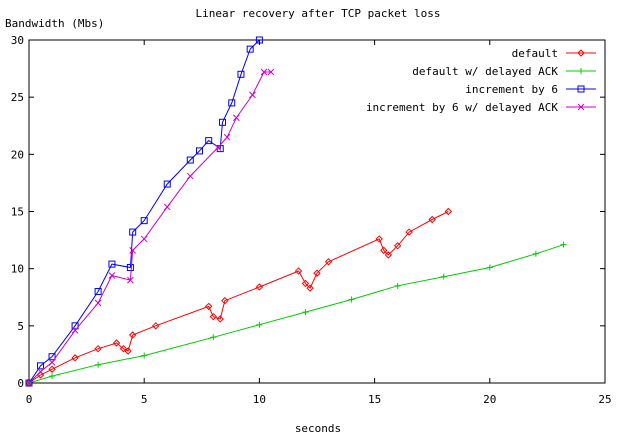 Image resolution: width=626 pixels, height=437 pixels. What do you see at coordinates (29, 399) in the screenshot?
I see `x-tick-label: 0` at bounding box center [29, 399].